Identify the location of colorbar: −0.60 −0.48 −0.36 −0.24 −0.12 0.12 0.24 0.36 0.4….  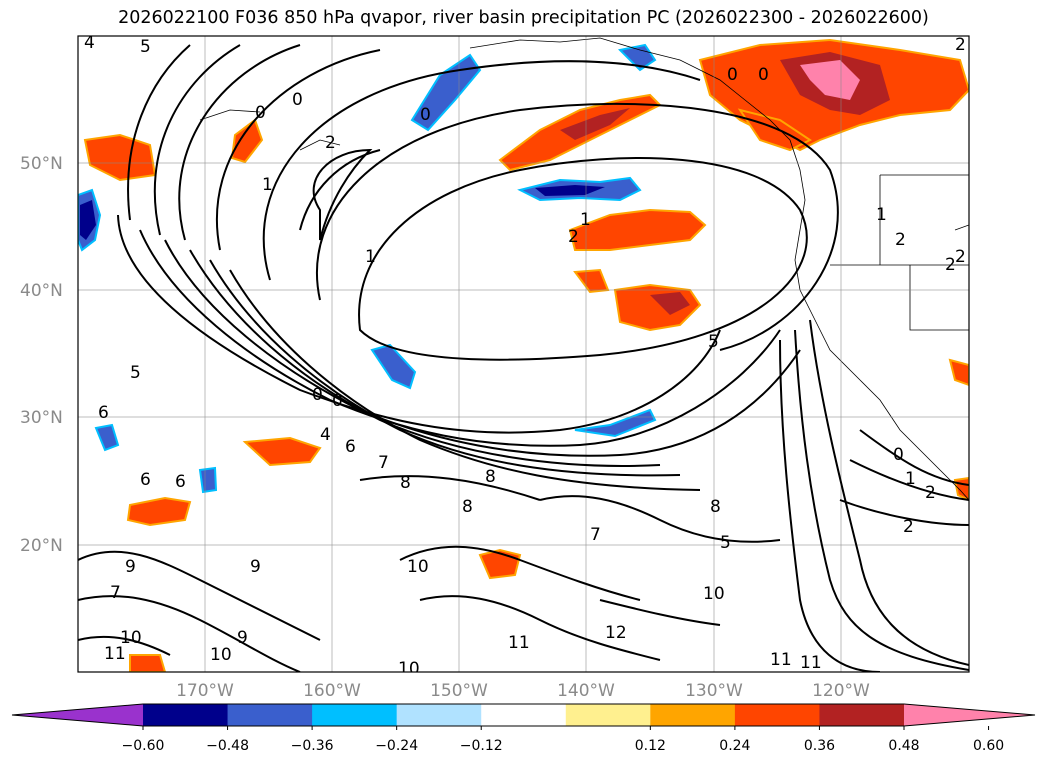
(523, 728).